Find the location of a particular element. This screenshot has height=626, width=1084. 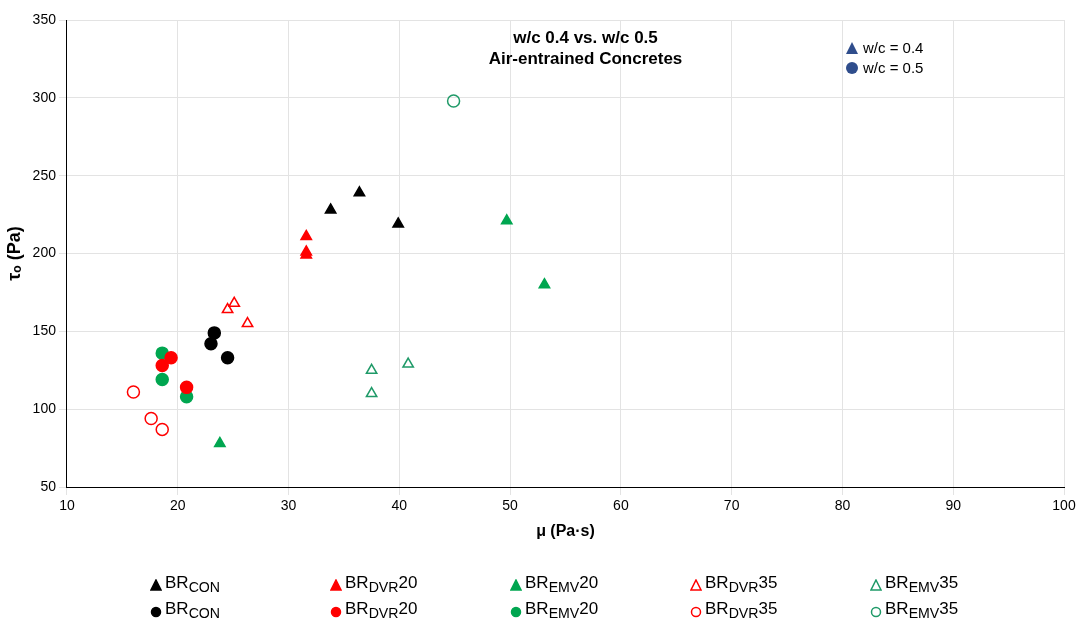

x-tick-label: 10 is located at coordinates (67, 505).